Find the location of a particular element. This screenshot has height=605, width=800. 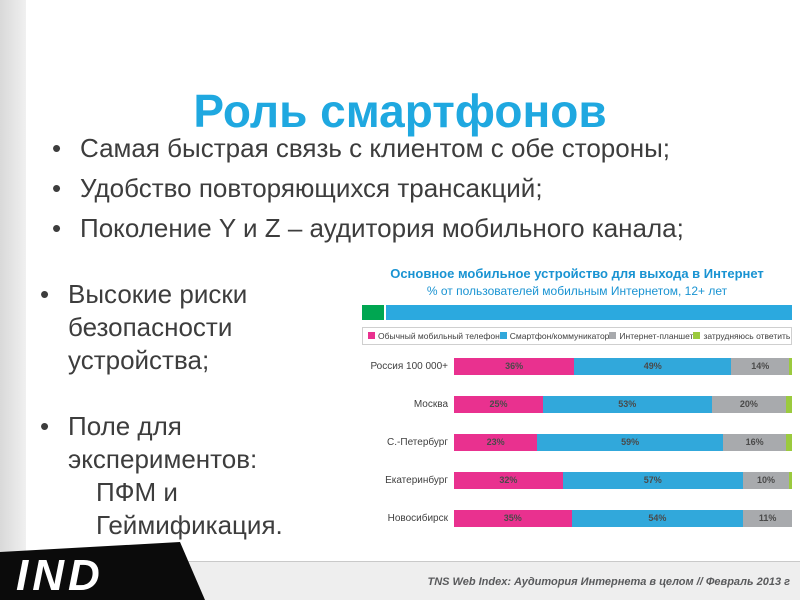

bar-track: 36% 49% 14% is located at coordinates (623, 366).